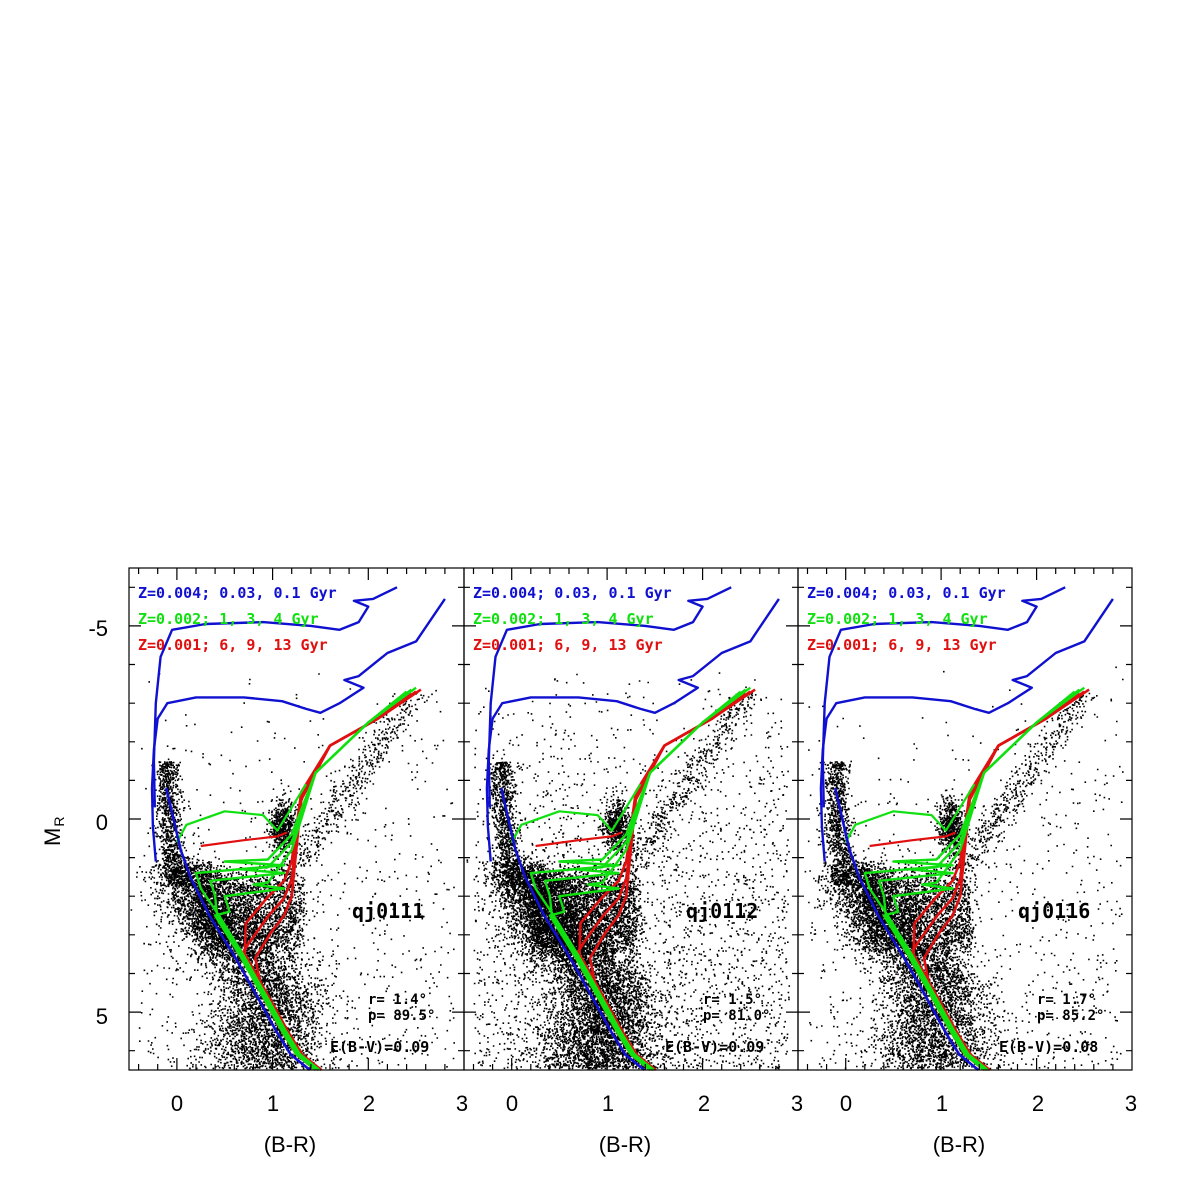  Describe the element at coordinates (397, 1000) in the screenshot. I see `radius-label: r= 1.4°` at that location.